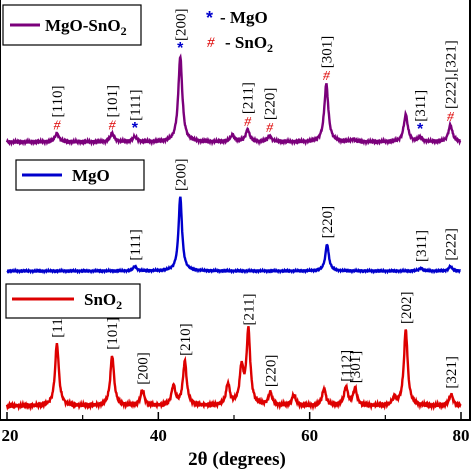  I want to click on marker-legend-mgo-label: - MgO, so click(244, 17).